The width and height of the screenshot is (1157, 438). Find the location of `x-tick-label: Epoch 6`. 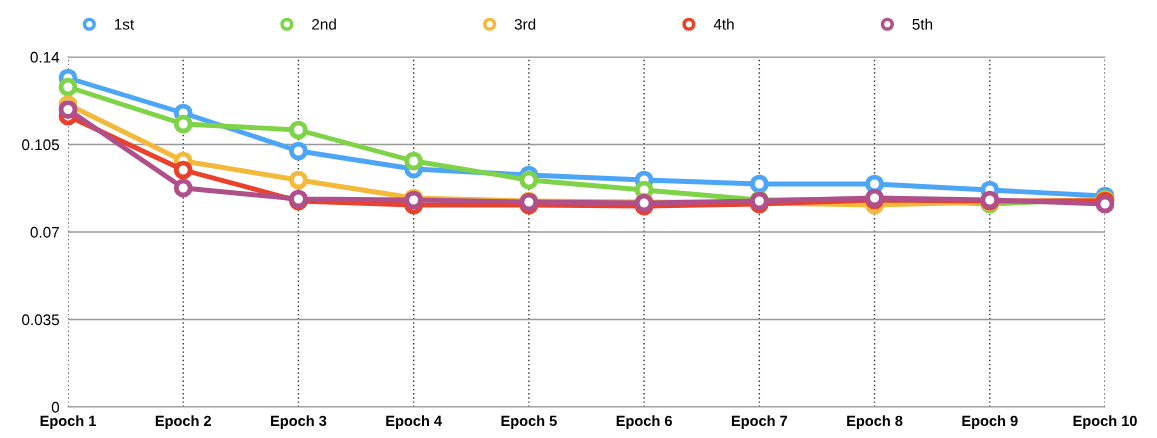

x-tick-label: Epoch 6 is located at coordinates (644, 422).